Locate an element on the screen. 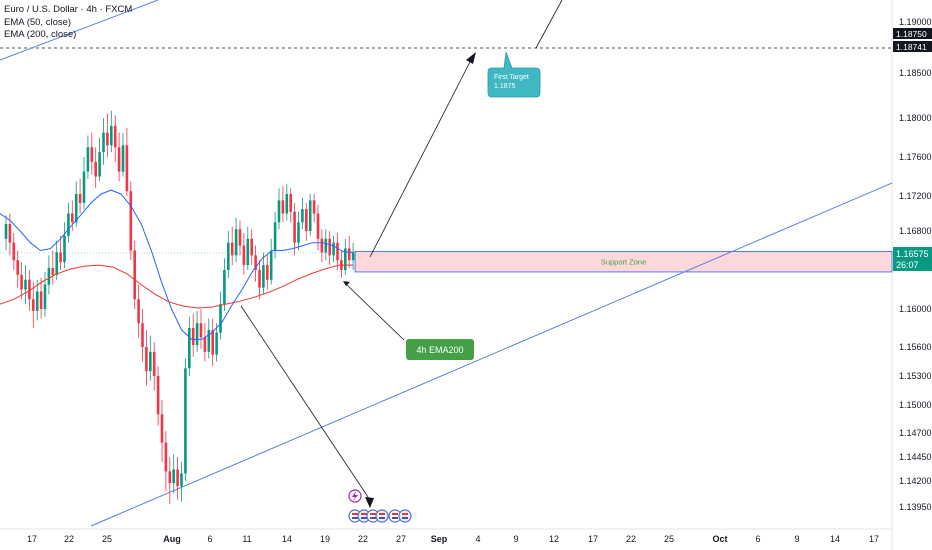  target-arrow-tail is located at coordinates (549, 24).